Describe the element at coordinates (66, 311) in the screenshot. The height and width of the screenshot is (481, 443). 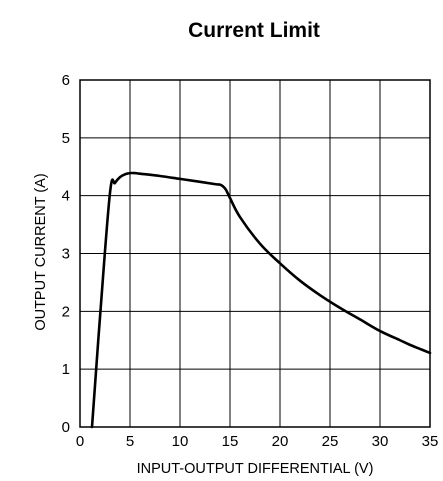
I see `y-tick-label: 2` at that location.